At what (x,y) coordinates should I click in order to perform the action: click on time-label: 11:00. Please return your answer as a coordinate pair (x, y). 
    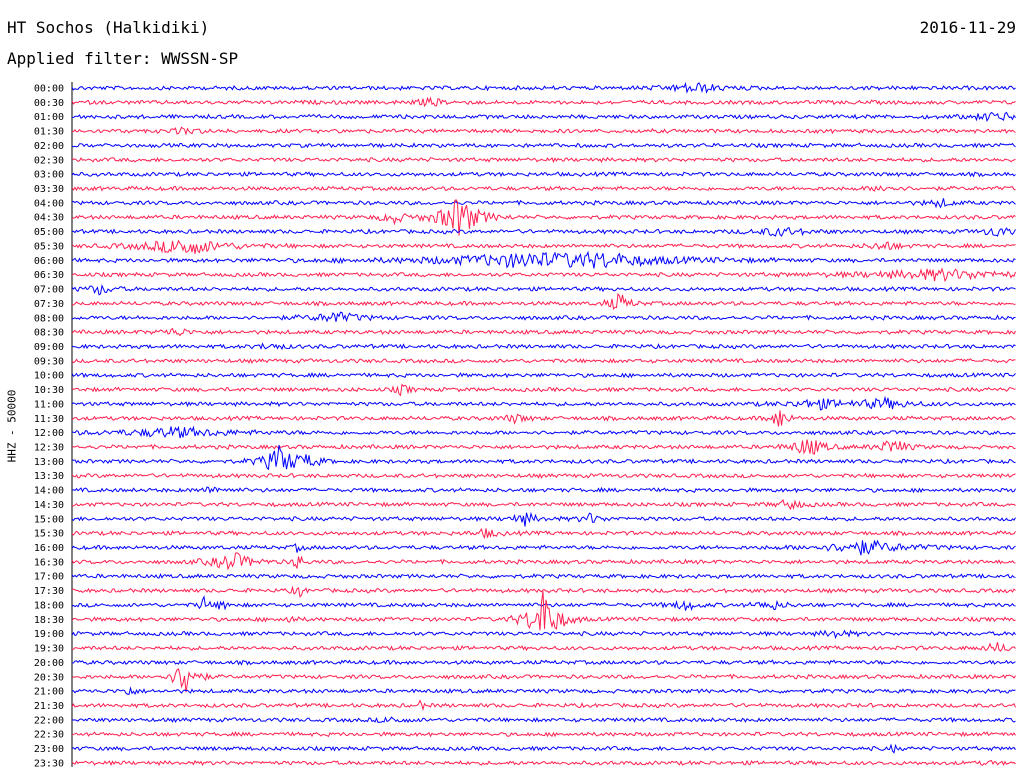
    Looking at the image, I should click on (49, 404).